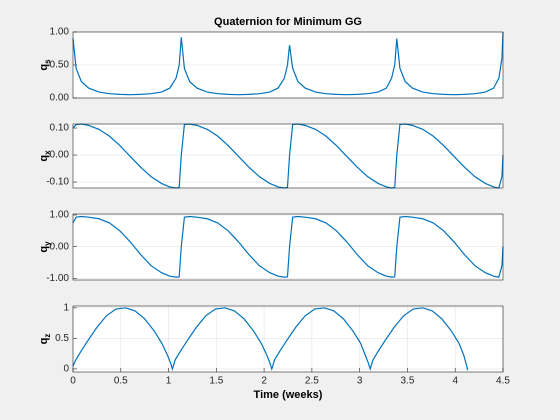 Image resolution: width=560 pixels, height=420 pixels. Describe the element at coordinates (66, 369) in the screenshot. I see `y-tick-label: 0` at that location.